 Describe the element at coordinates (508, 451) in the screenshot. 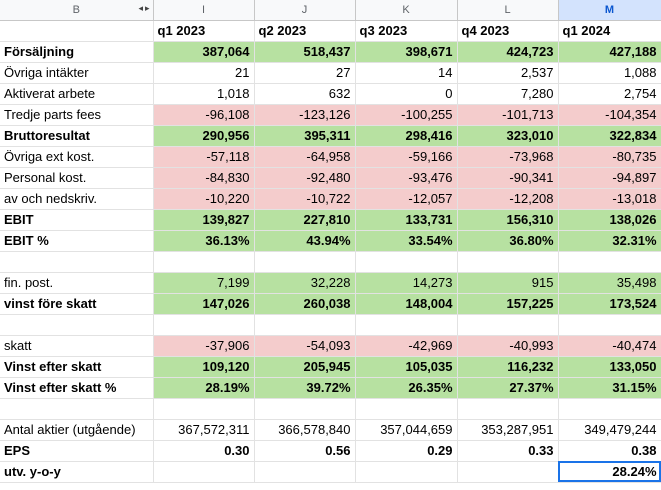

I see `value-cell: 0.33` at that location.